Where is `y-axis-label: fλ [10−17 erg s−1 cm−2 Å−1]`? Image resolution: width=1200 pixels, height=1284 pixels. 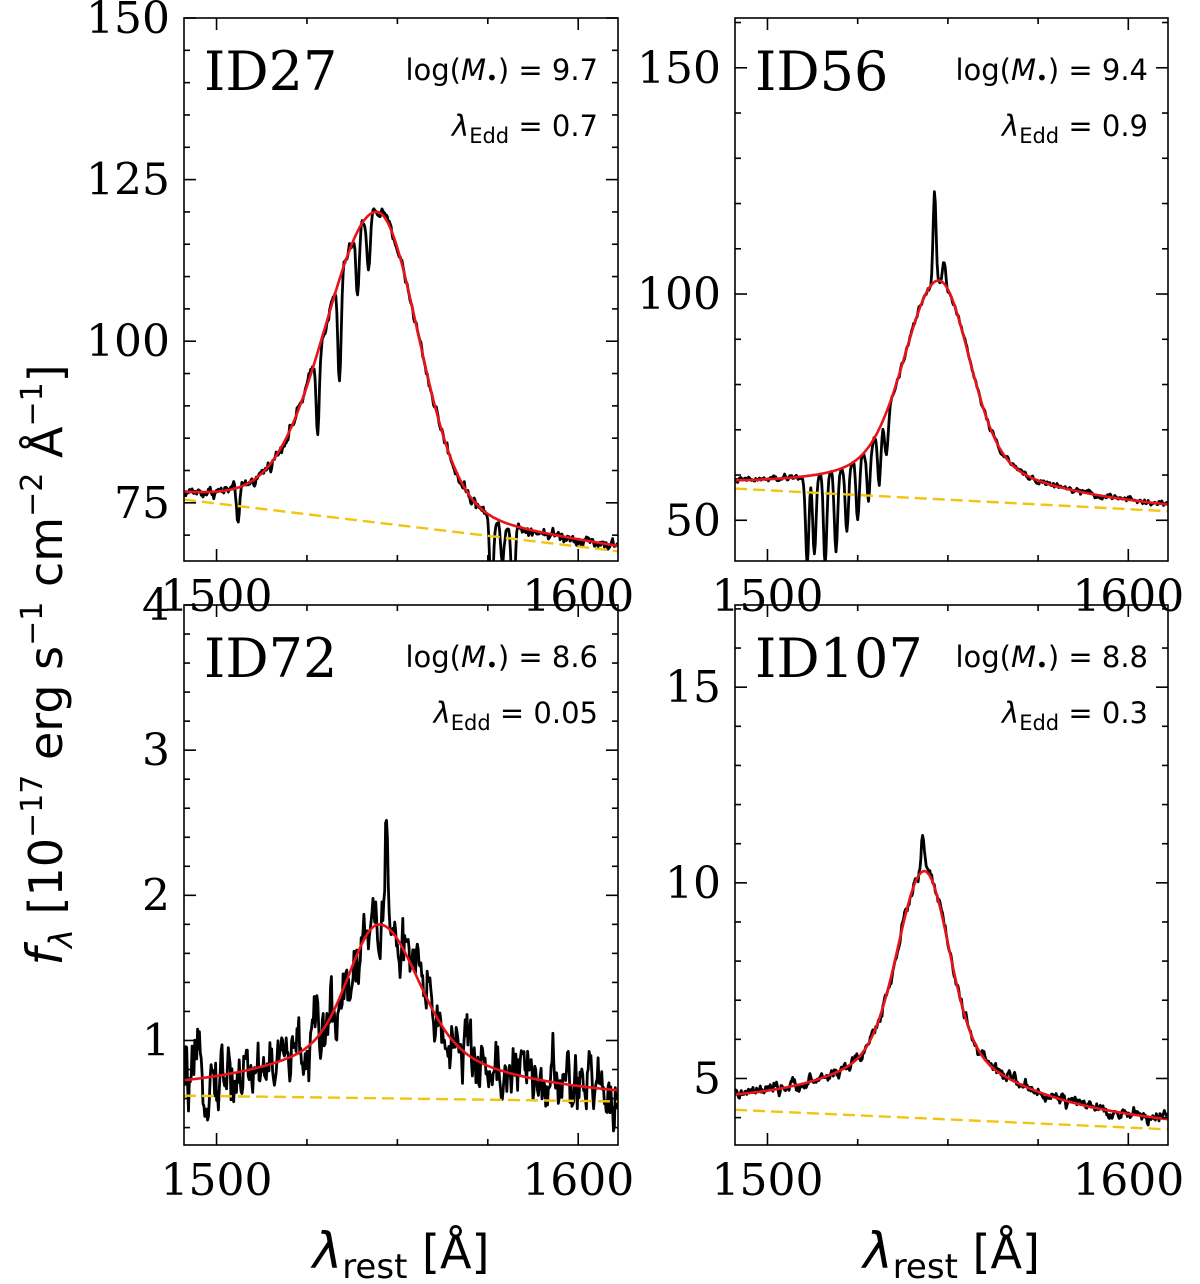 y-axis-label: fλ [10−17 erg s−1 cm−2 Å−1] is located at coordinates (47, 664).